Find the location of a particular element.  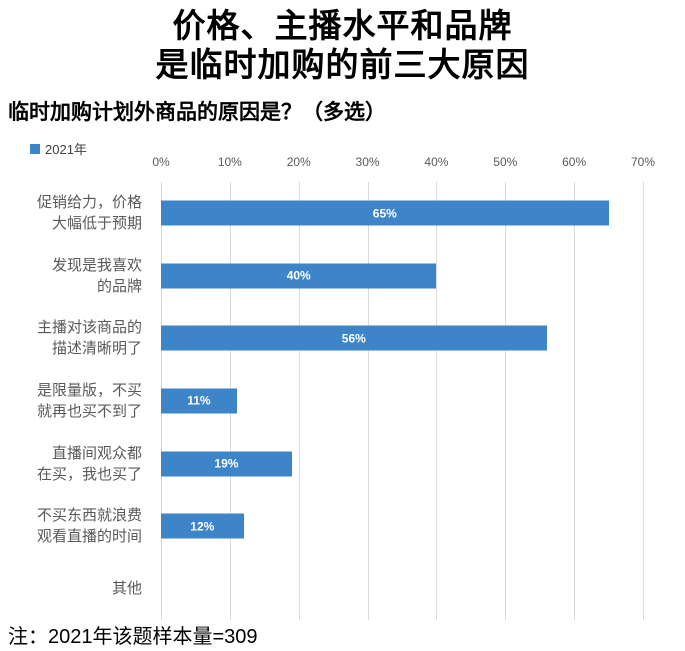

data-label: 40% is located at coordinates (298, 275).